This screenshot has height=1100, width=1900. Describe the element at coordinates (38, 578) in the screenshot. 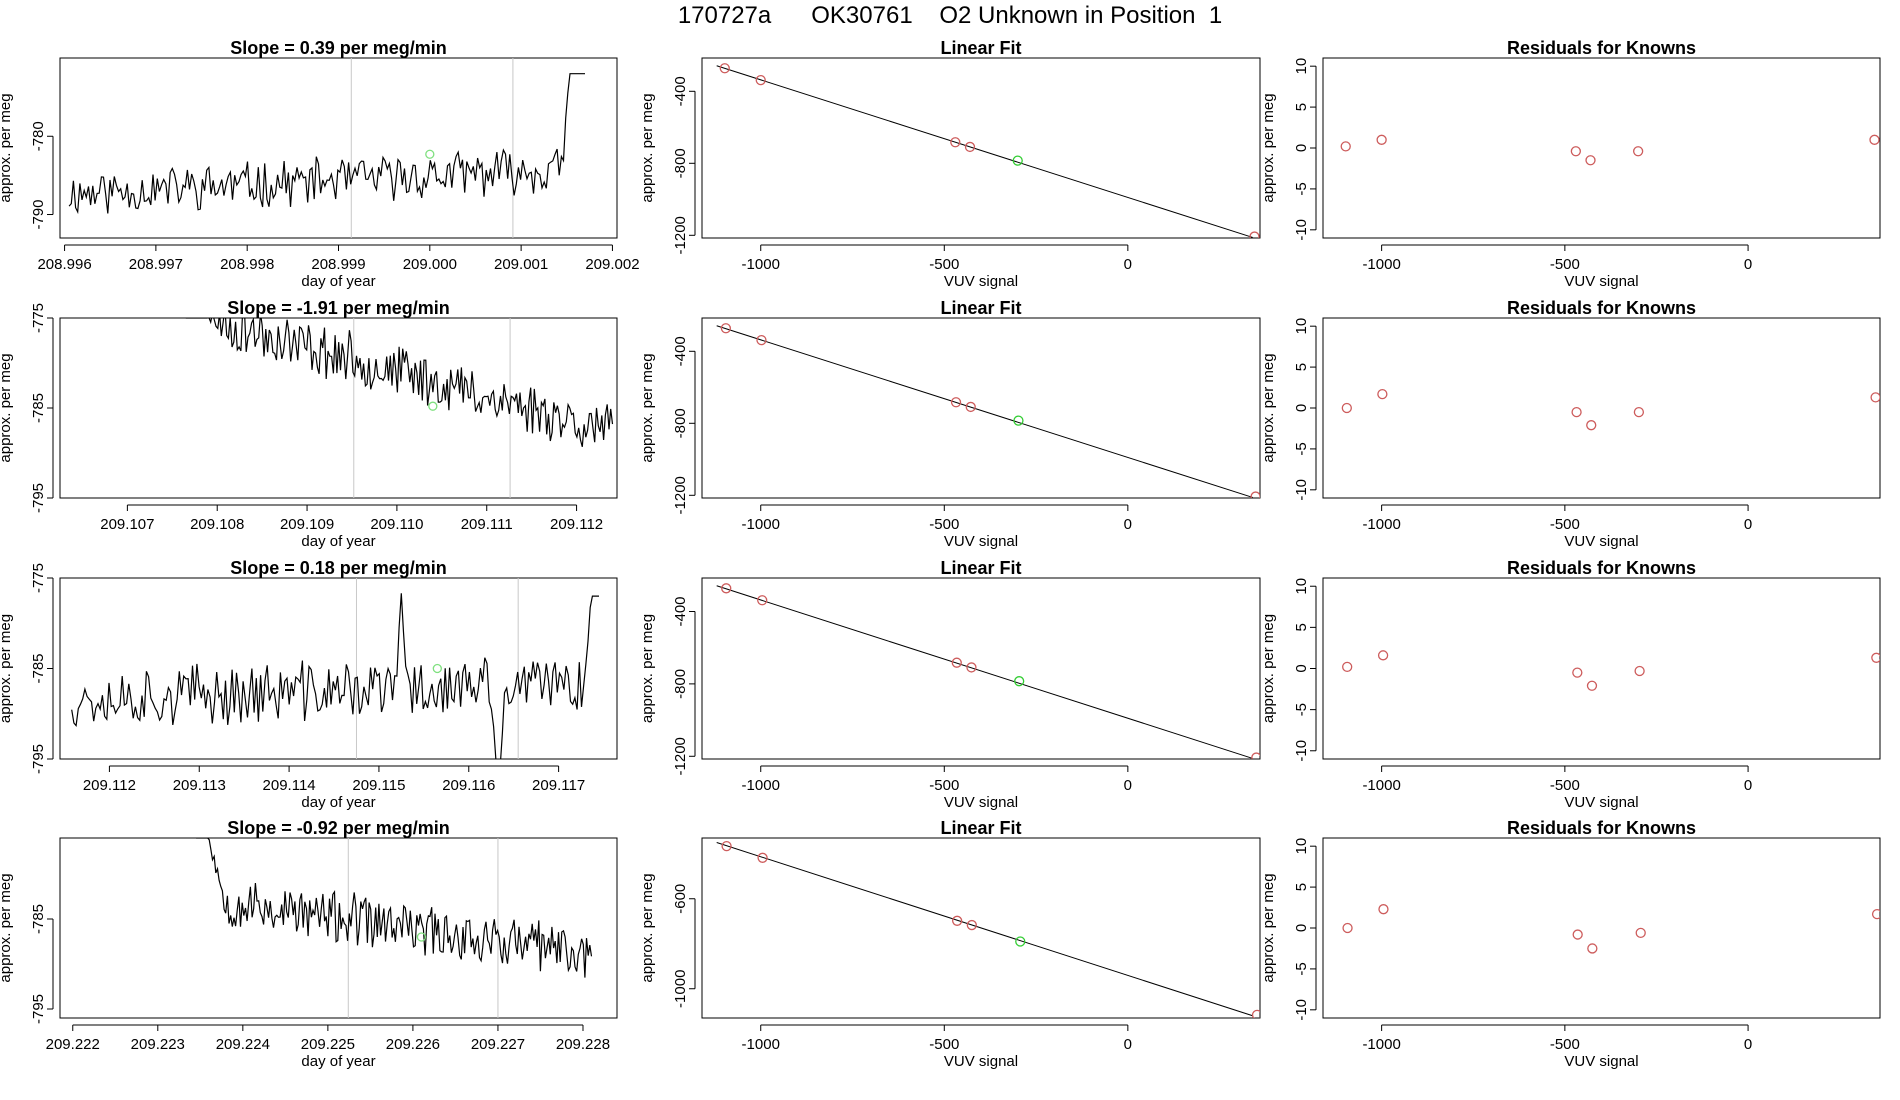

I see `y-tick-label: -775` at that location.